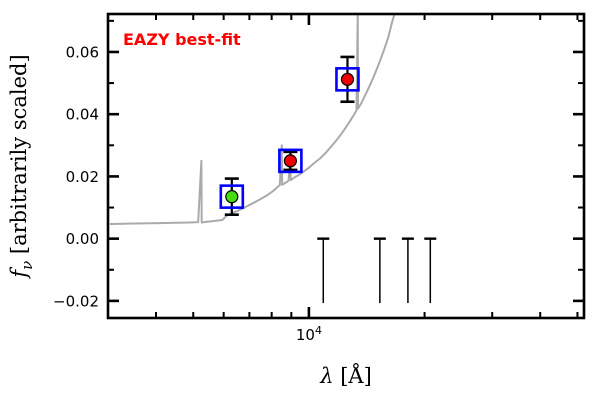 This screenshot has width=600, height=400. I want to click on y-tick-label: 0.02, so click(82, 177).